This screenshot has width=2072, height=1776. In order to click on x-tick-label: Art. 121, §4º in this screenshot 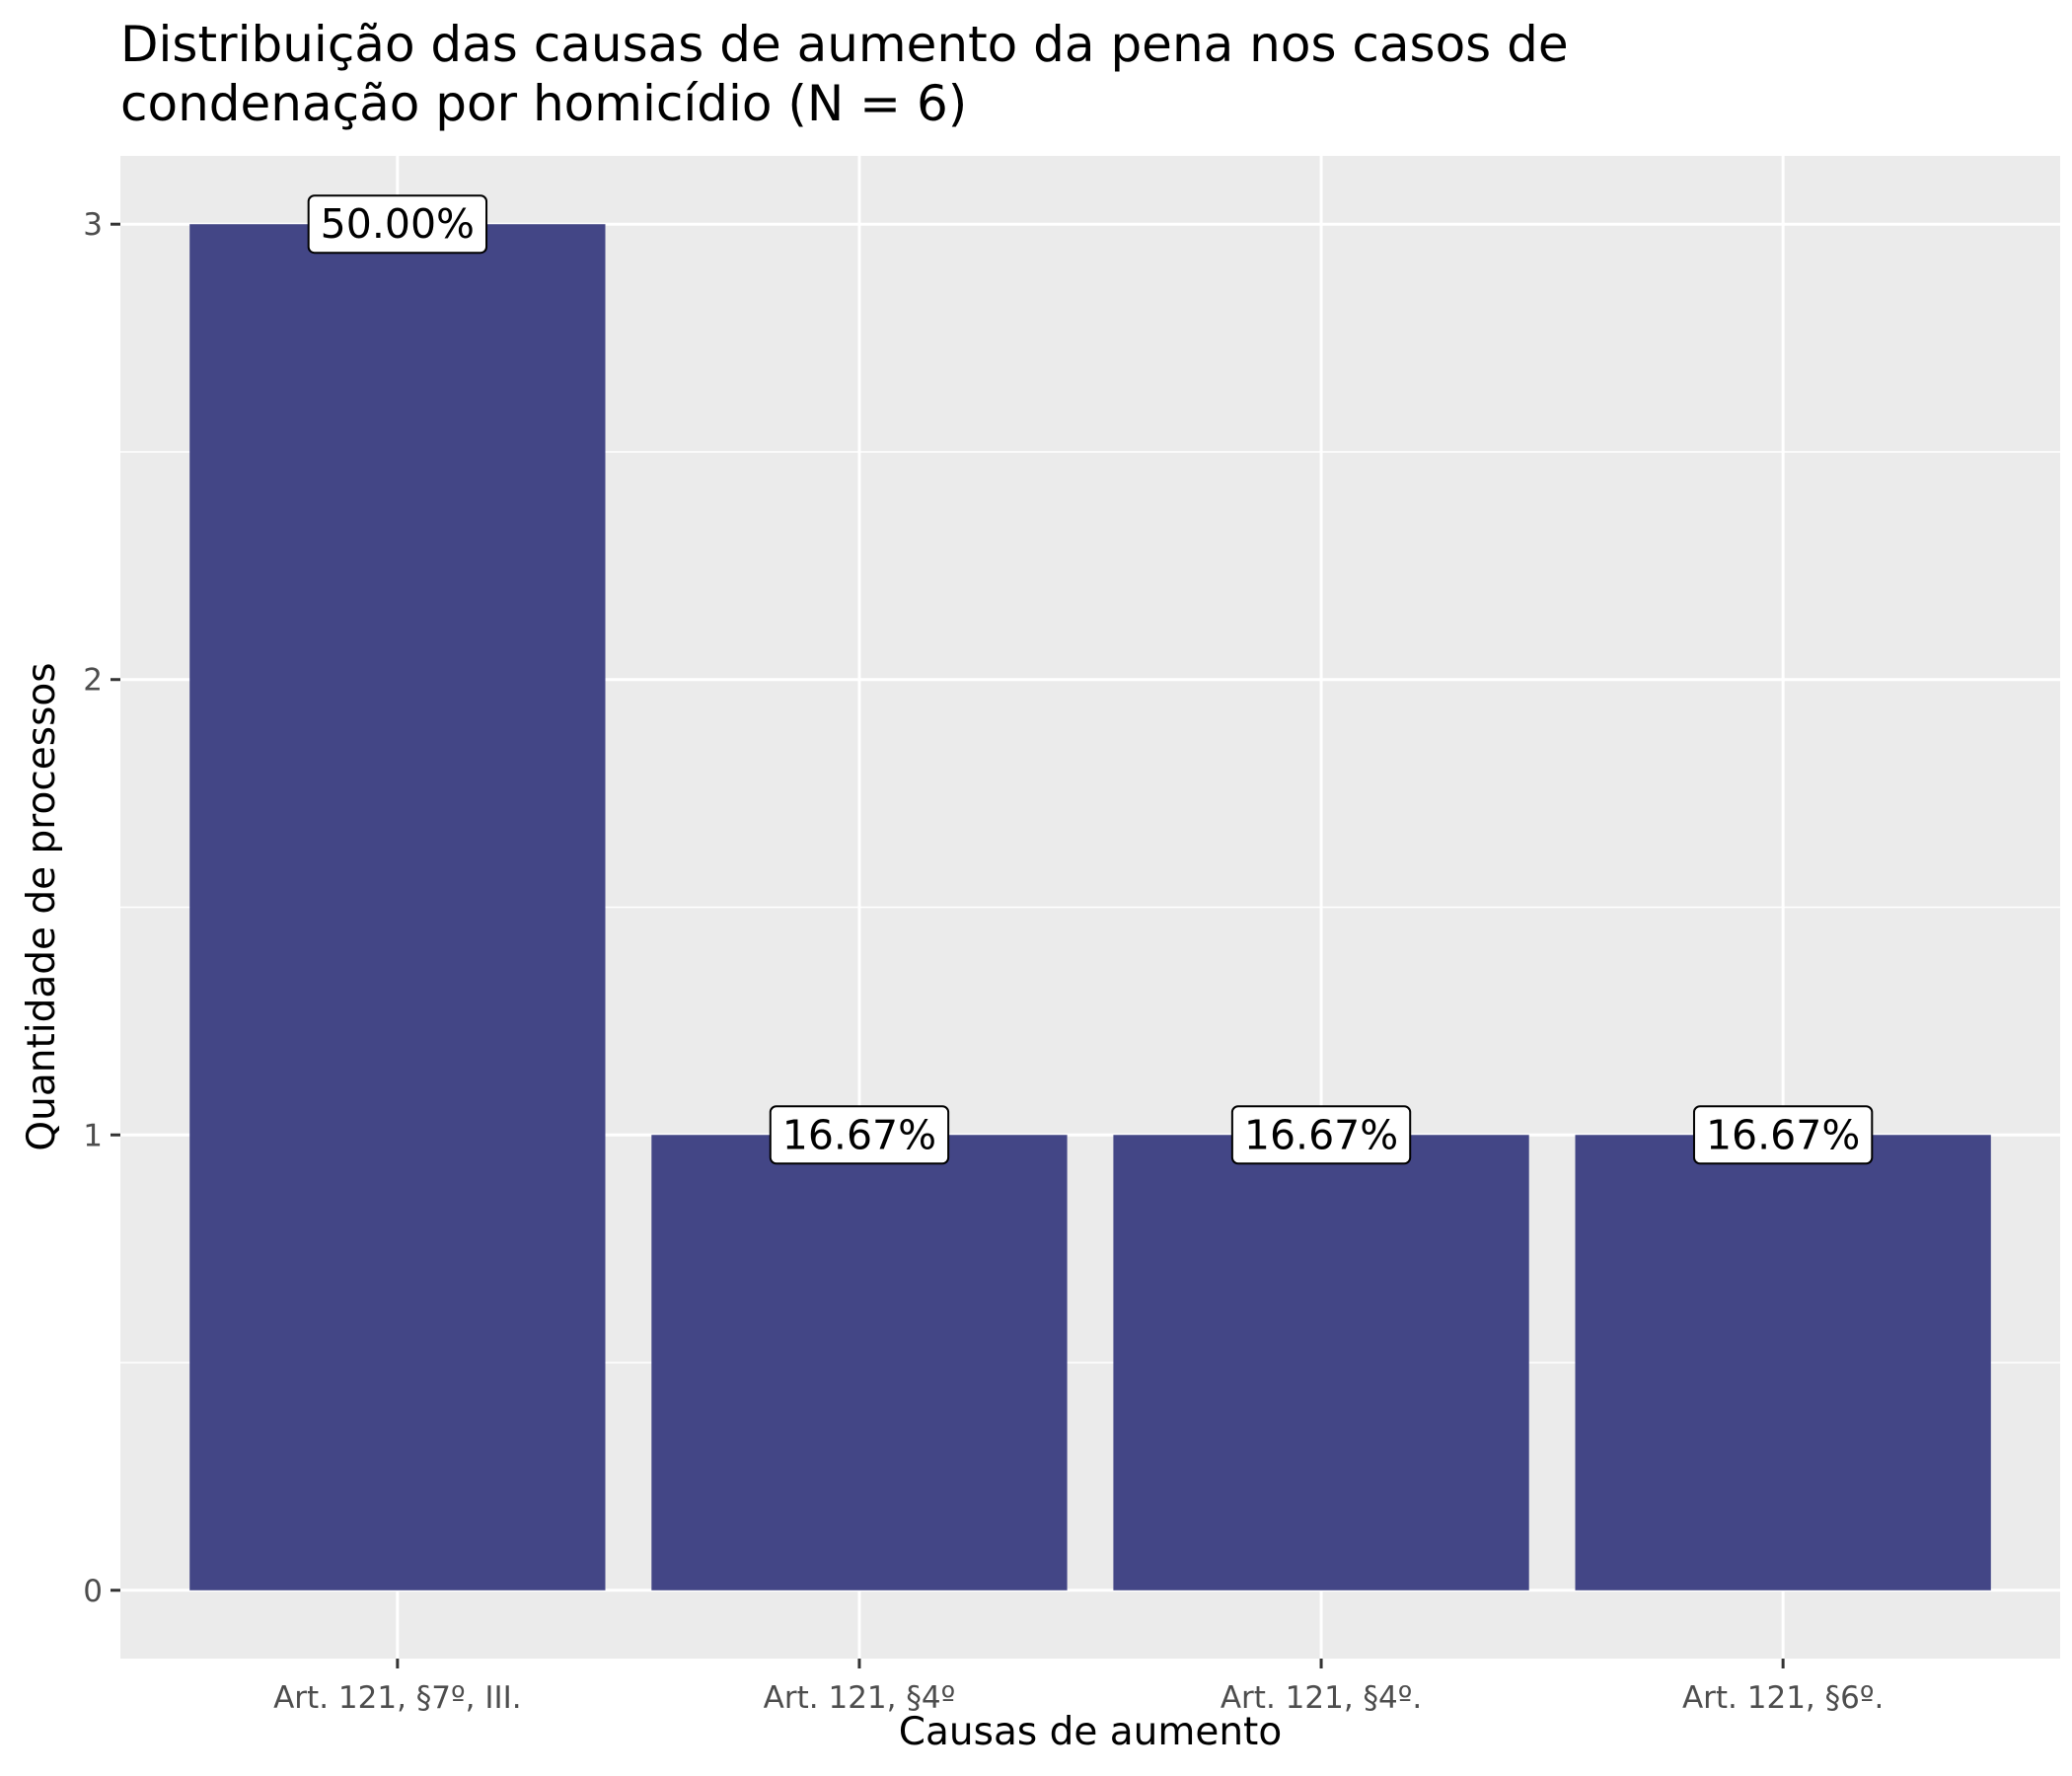, I will do `click(860, 1698)`.